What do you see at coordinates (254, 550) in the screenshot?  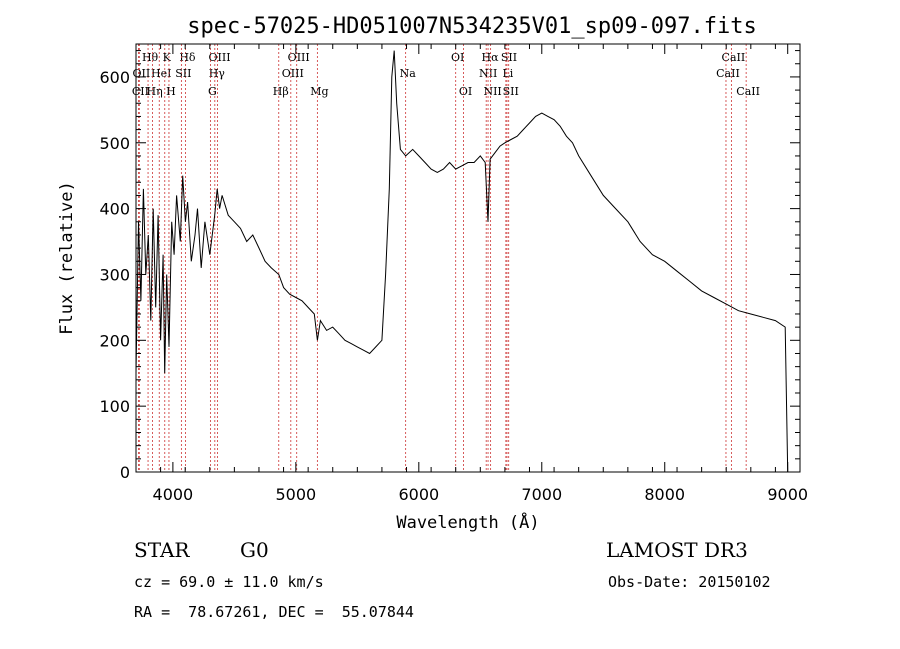 I see `object-subclass: G0` at bounding box center [254, 550].